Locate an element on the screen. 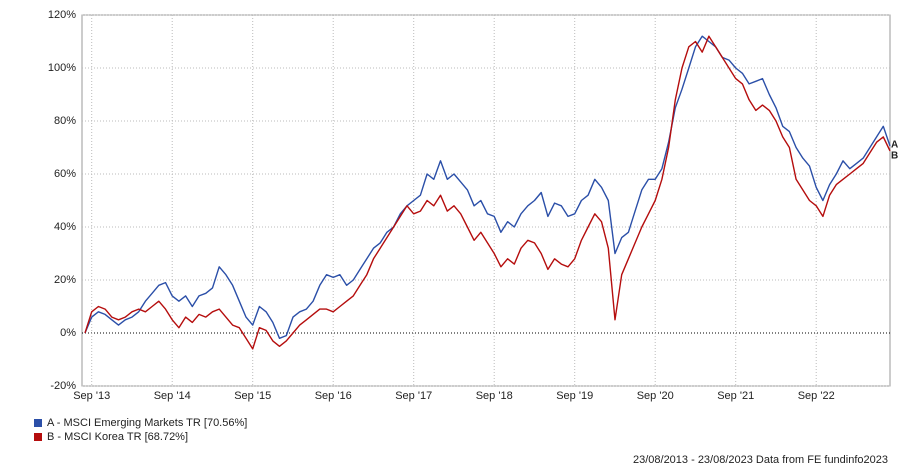  x-tick-label: Sep '17 is located at coordinates (413, 396).